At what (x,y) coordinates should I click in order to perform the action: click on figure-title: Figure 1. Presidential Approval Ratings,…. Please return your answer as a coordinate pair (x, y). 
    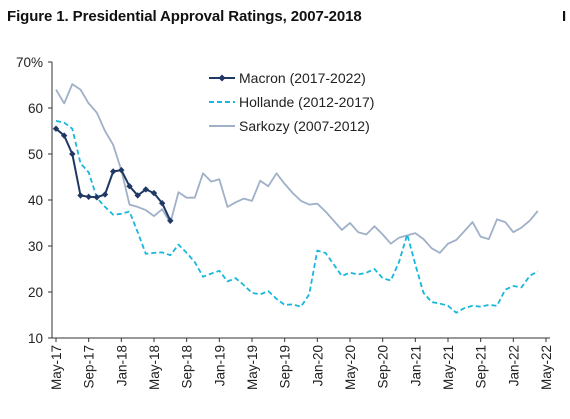
    Looking at the image, I should click on (184, 16).